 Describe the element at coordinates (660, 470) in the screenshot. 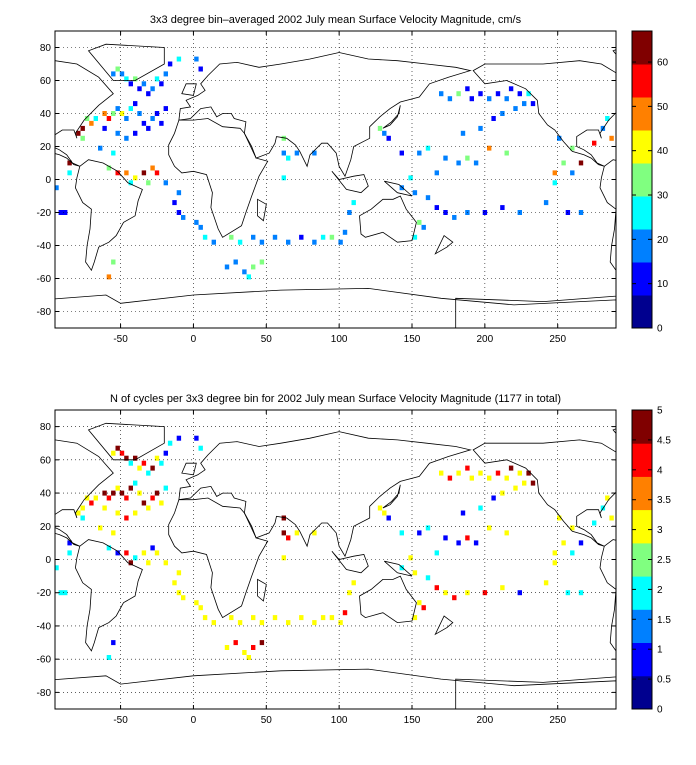

I see `colorbar-tick-label: 4` at that location.